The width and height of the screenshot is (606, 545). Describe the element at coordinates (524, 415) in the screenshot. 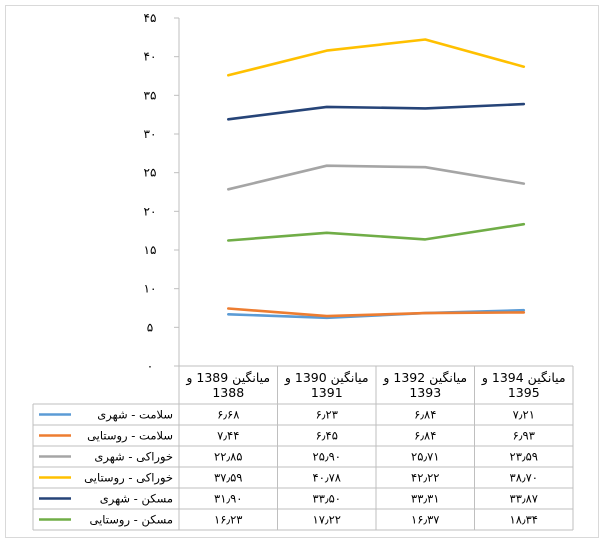

I see `data-cell-value: ۷٫۲۱` at that location.